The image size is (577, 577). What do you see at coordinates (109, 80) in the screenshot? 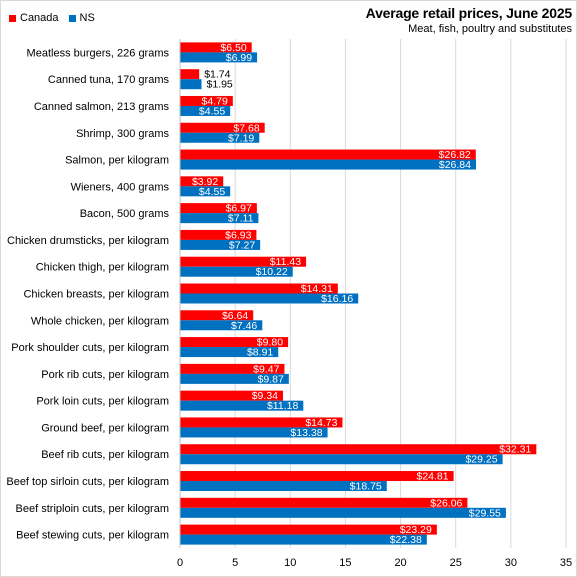
I see `category-label: Canned tuna, 170 grams` at bounding box center [109, 80].